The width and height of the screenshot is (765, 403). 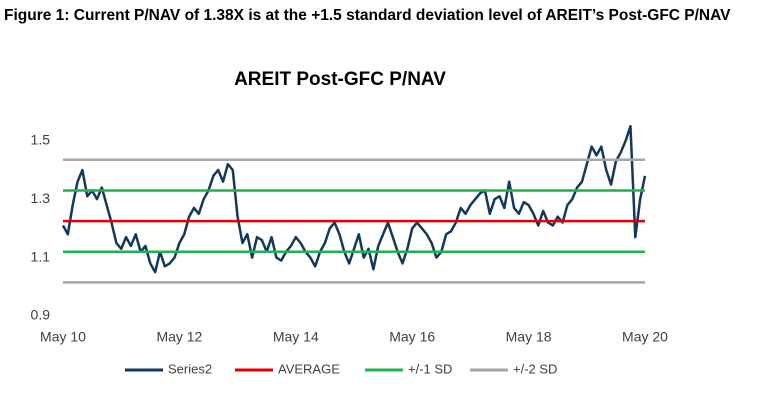 What do you see at coordinates (340, 79) in the screenshot?
I see `chart-title: AREIT Post-GFC P/NAV` at bounding box center [340, 79].